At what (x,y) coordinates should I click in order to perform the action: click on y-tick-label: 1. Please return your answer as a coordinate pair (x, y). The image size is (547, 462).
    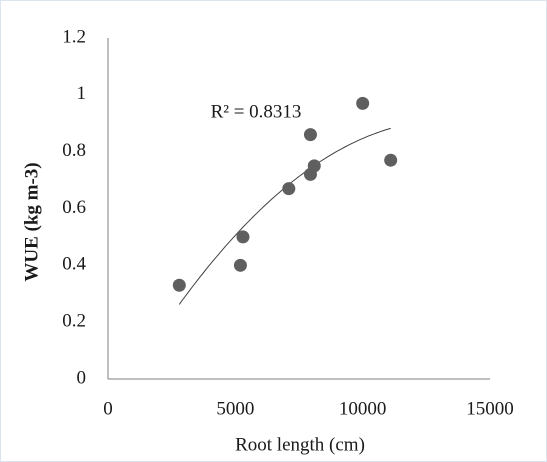
    Looking at the image, I should click on (82, 93).